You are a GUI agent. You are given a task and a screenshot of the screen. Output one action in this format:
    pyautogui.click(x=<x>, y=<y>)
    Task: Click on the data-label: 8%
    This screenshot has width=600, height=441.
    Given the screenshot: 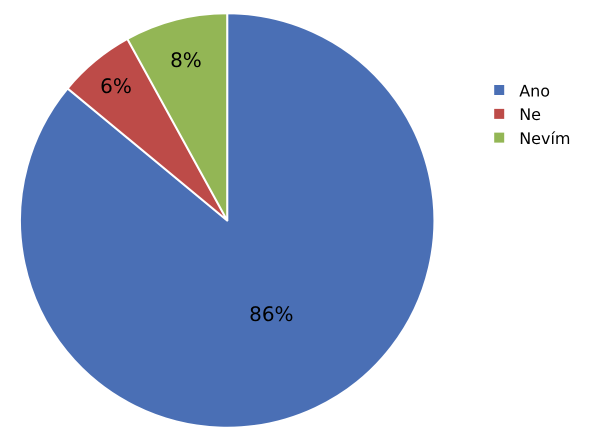 What is the action you would take?
    pyautogui.click(x=186, y=60)
    